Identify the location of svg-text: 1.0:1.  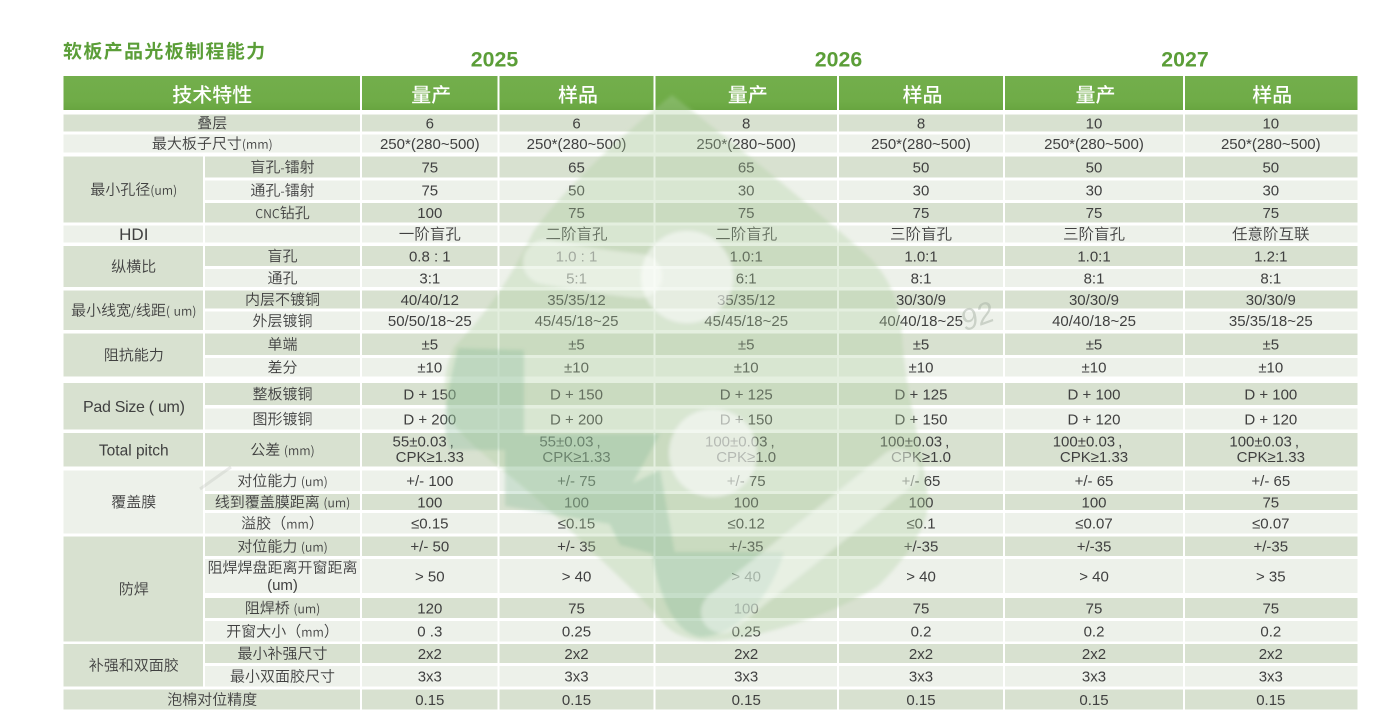
(920, 256).